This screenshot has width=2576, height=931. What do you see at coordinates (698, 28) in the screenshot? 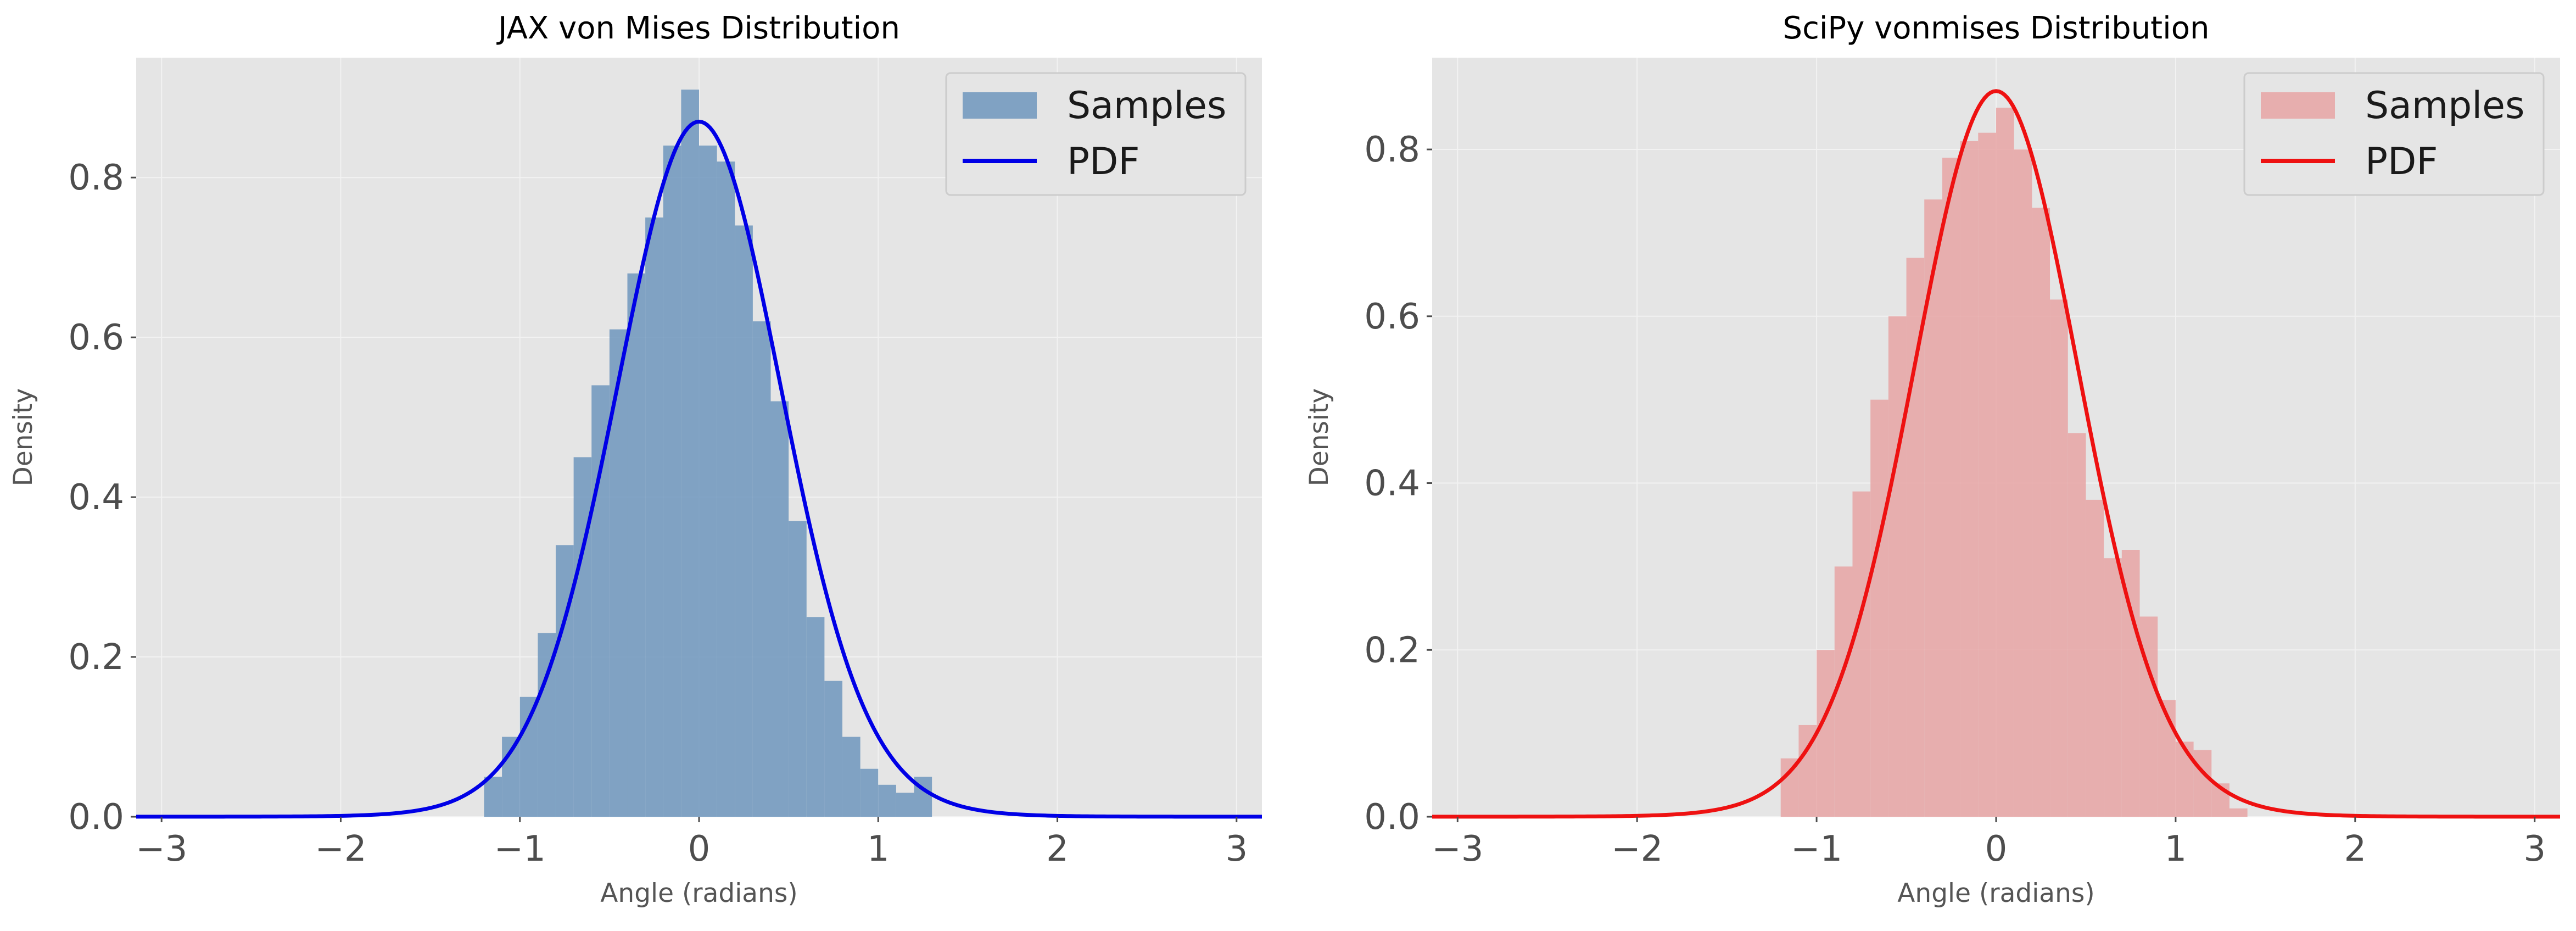
I see `chart-title: JAX von Mises Distribution` at bounding box center [698, 28].